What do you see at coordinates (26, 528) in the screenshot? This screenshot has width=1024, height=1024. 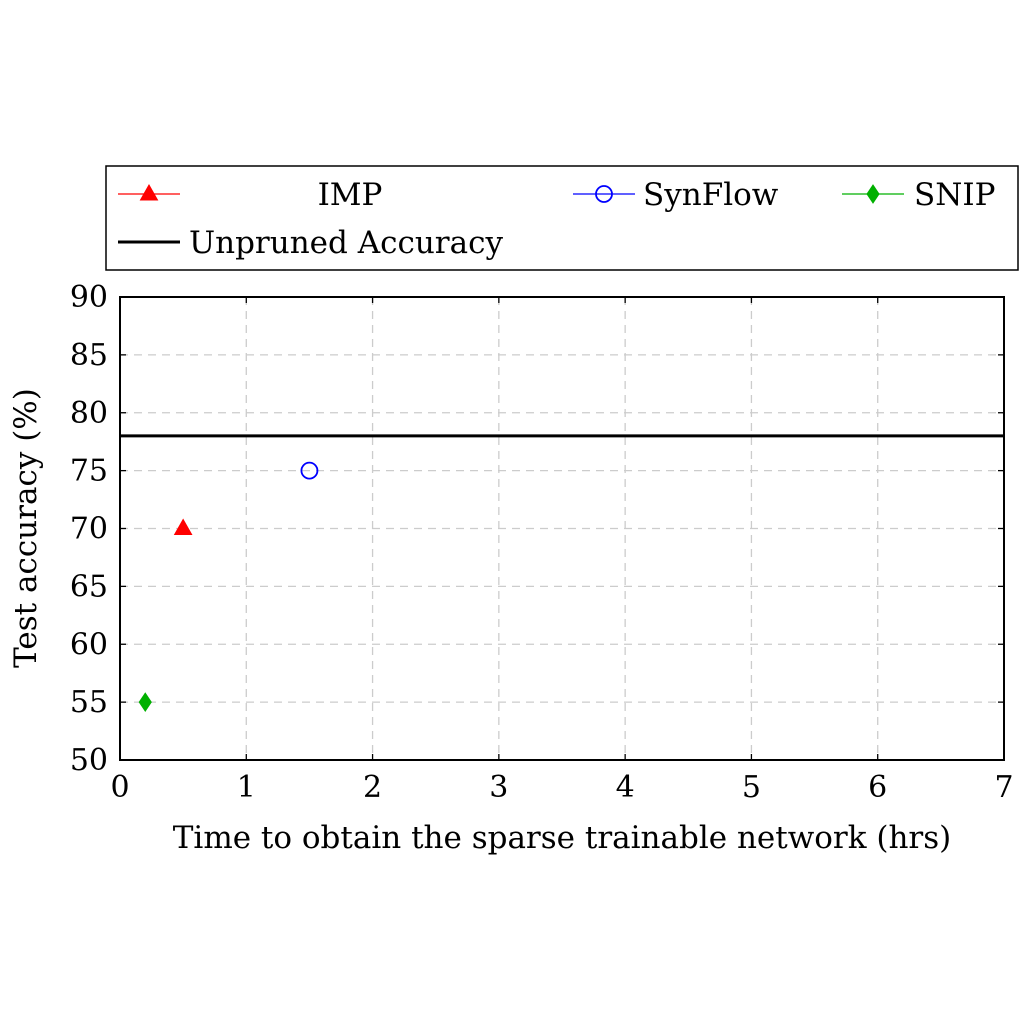 I see `y-axis-label: Test accuracy (%)` at bounding box center [26, 528].